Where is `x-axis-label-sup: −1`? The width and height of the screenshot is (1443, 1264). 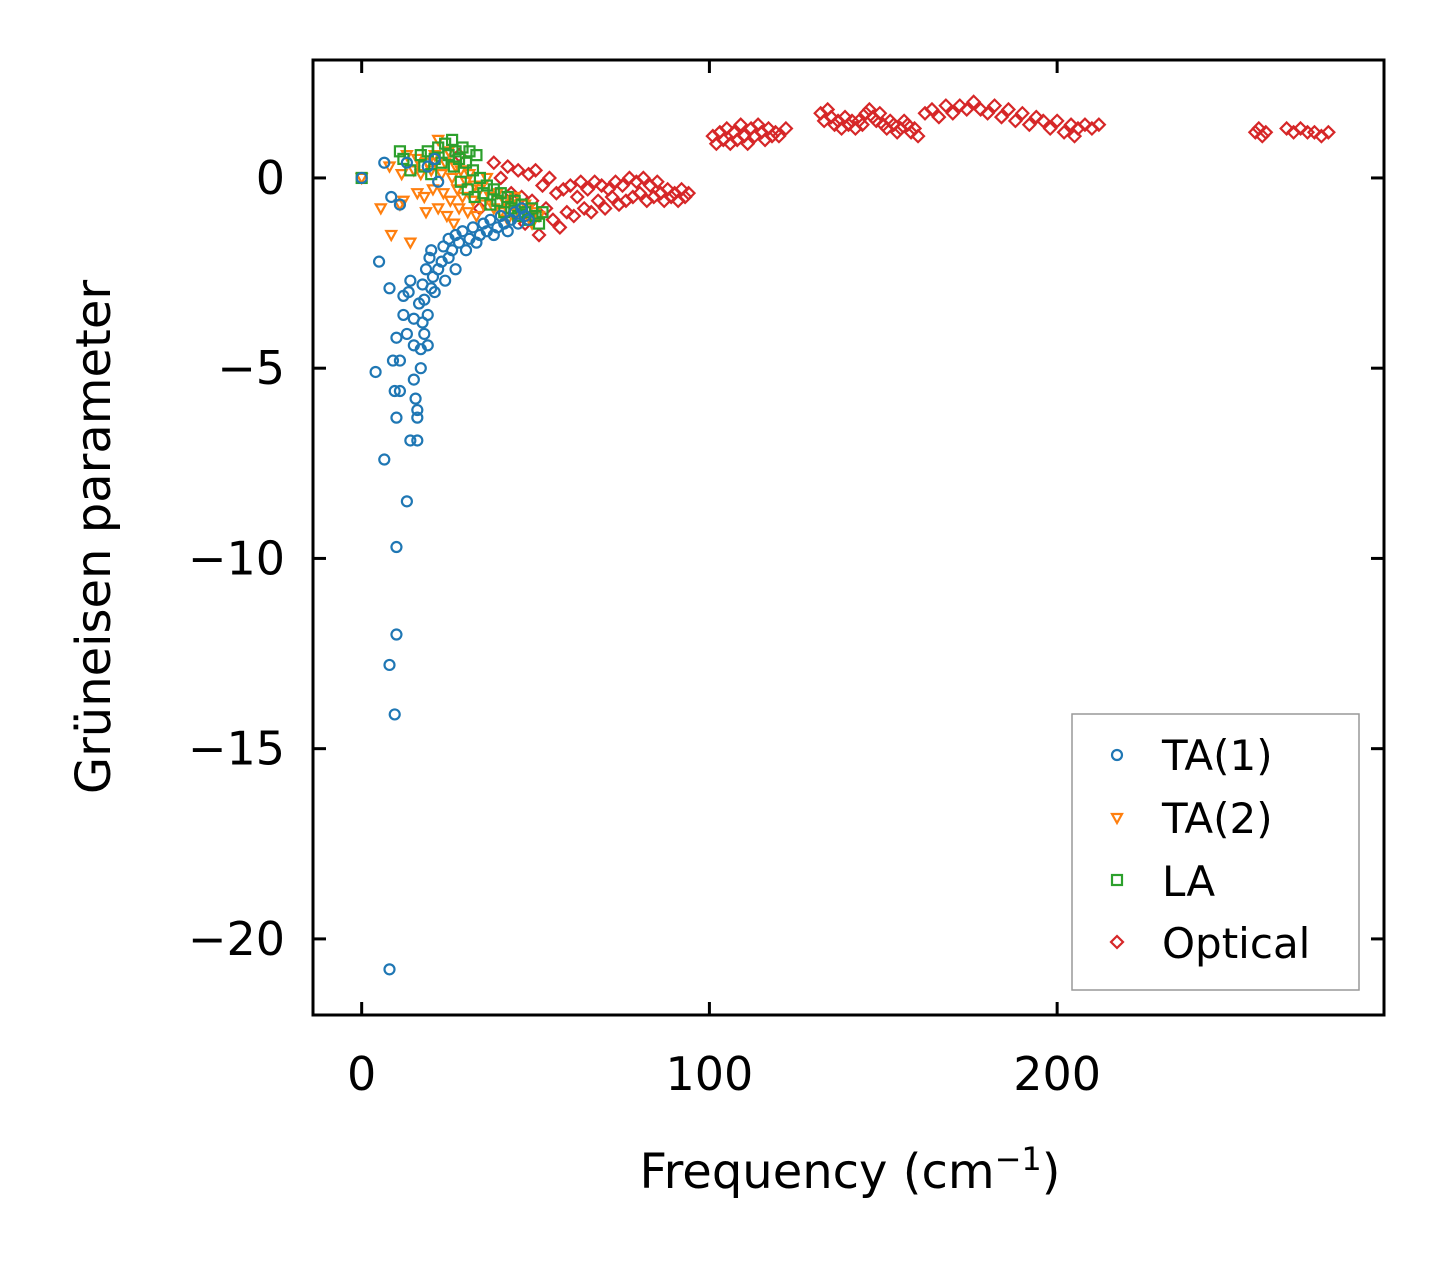
x-axis-label-sup: −1 is located at coordinates (1018, 1159).